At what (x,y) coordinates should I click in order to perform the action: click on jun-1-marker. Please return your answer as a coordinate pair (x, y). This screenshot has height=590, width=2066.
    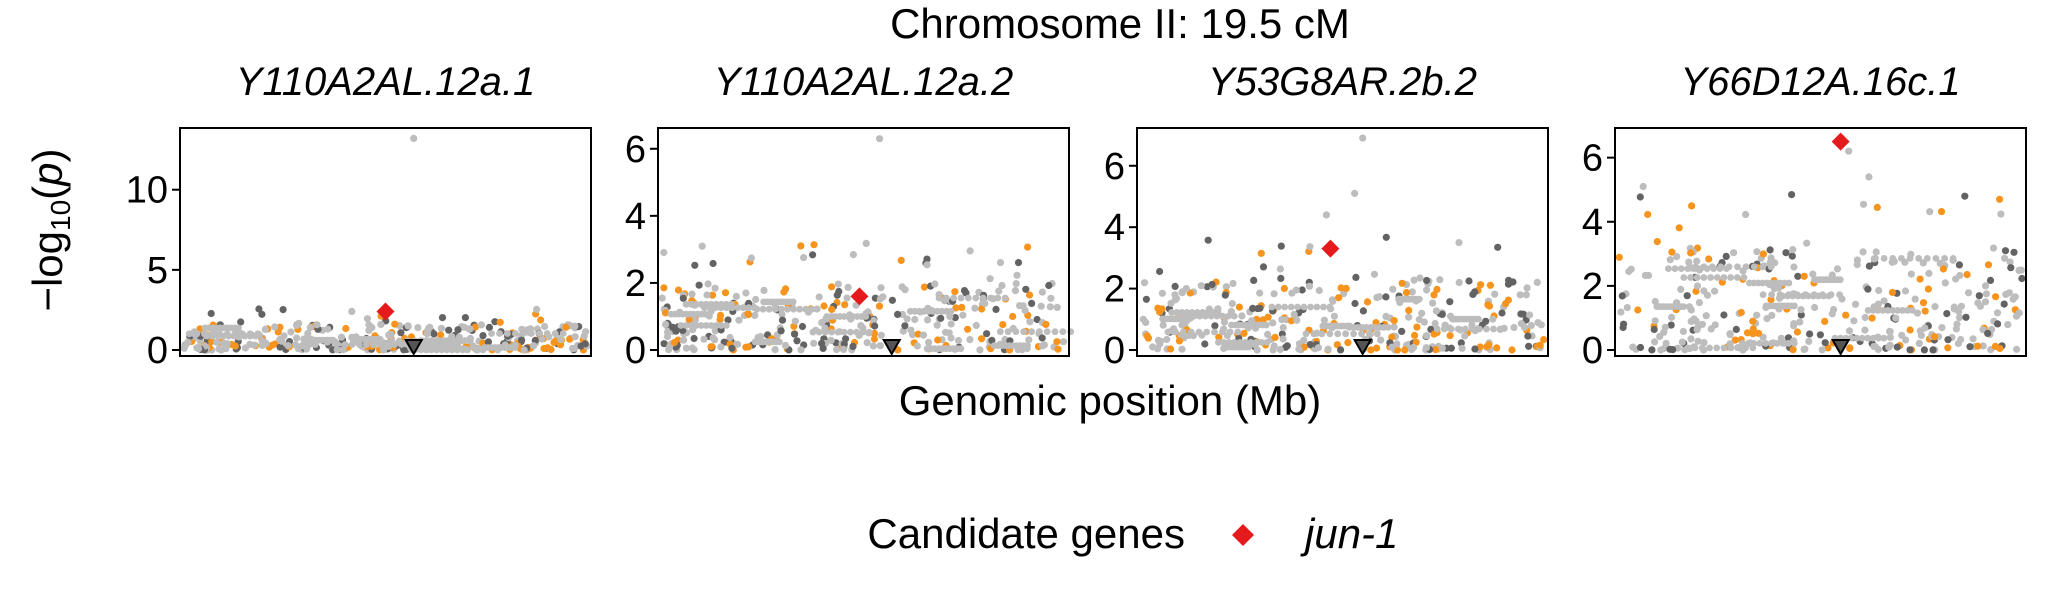
    Looking at the image, I should click on (385, 311).